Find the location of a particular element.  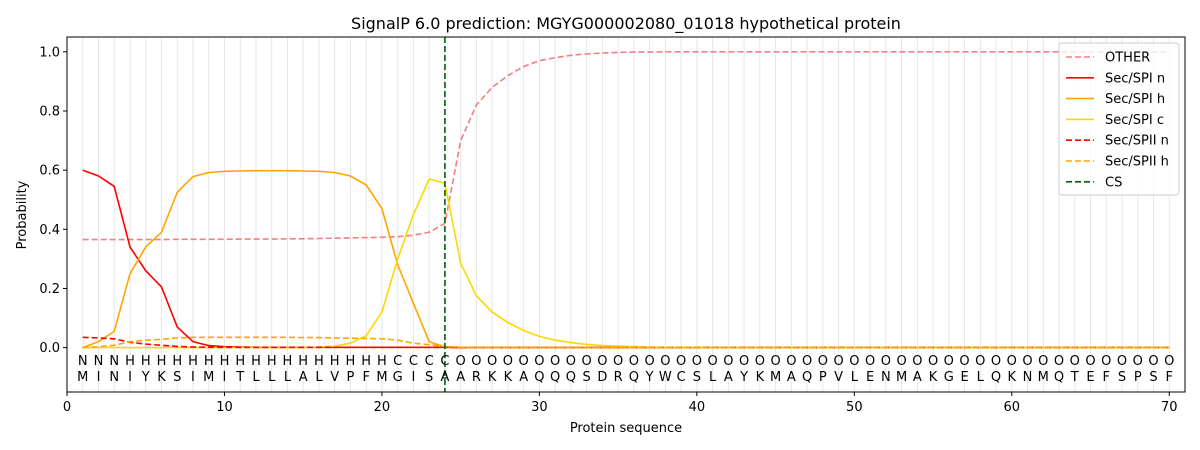

x-tick-label: 40 is located at coordinates (697, 407).